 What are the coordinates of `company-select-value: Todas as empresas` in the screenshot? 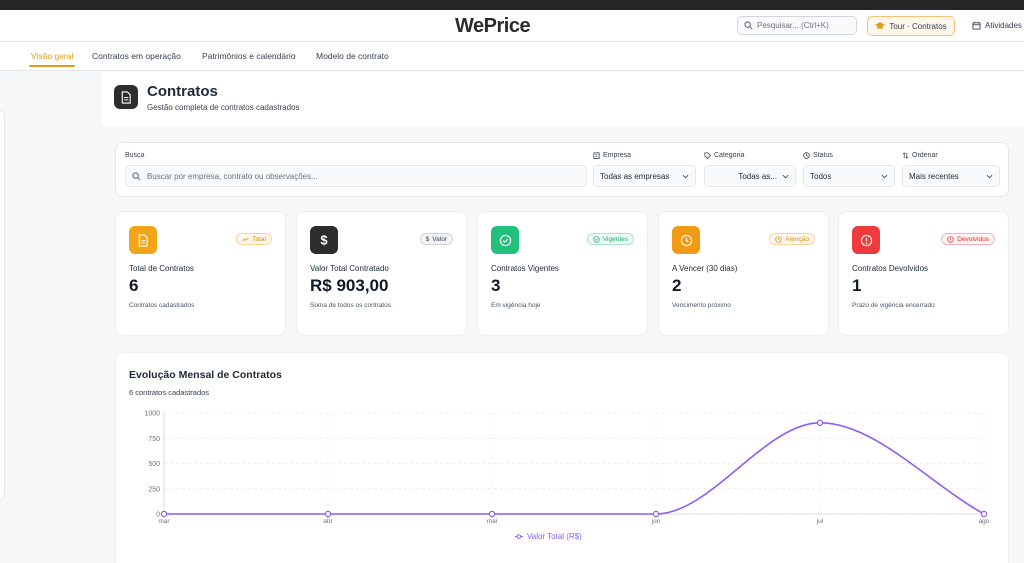 It's located at (635, 176).